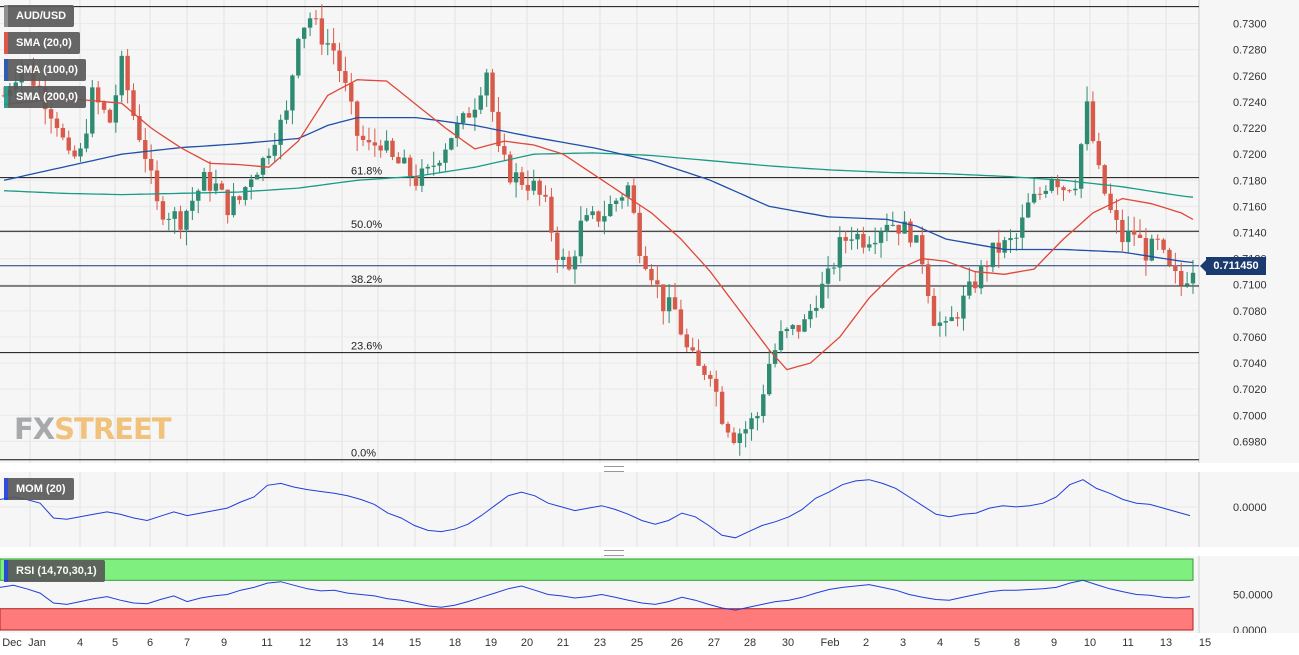  What do you see at coordinates (378, 643) in the screenshot?
I see `time-axis-label: 14` at bounding box center [378, 643].